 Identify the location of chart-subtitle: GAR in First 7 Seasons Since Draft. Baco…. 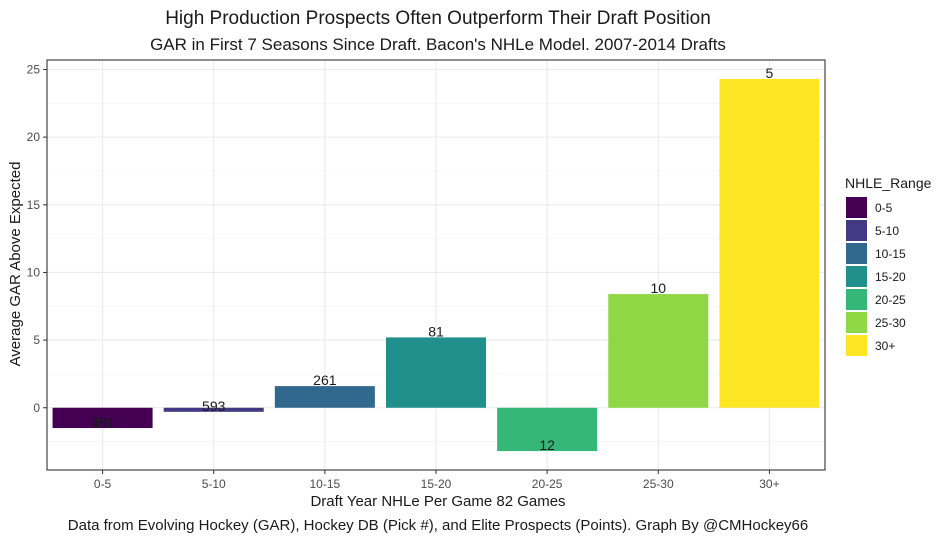
(438, 44).